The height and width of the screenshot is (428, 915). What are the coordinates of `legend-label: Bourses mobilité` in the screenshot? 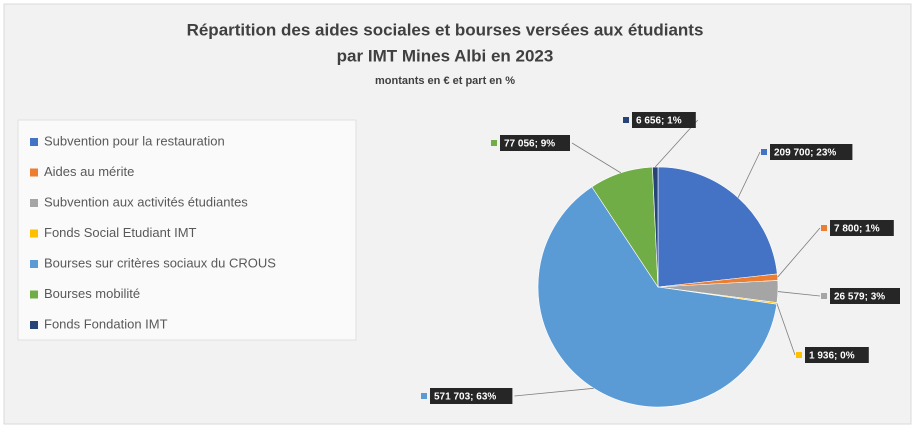 It's located at (92, 293).